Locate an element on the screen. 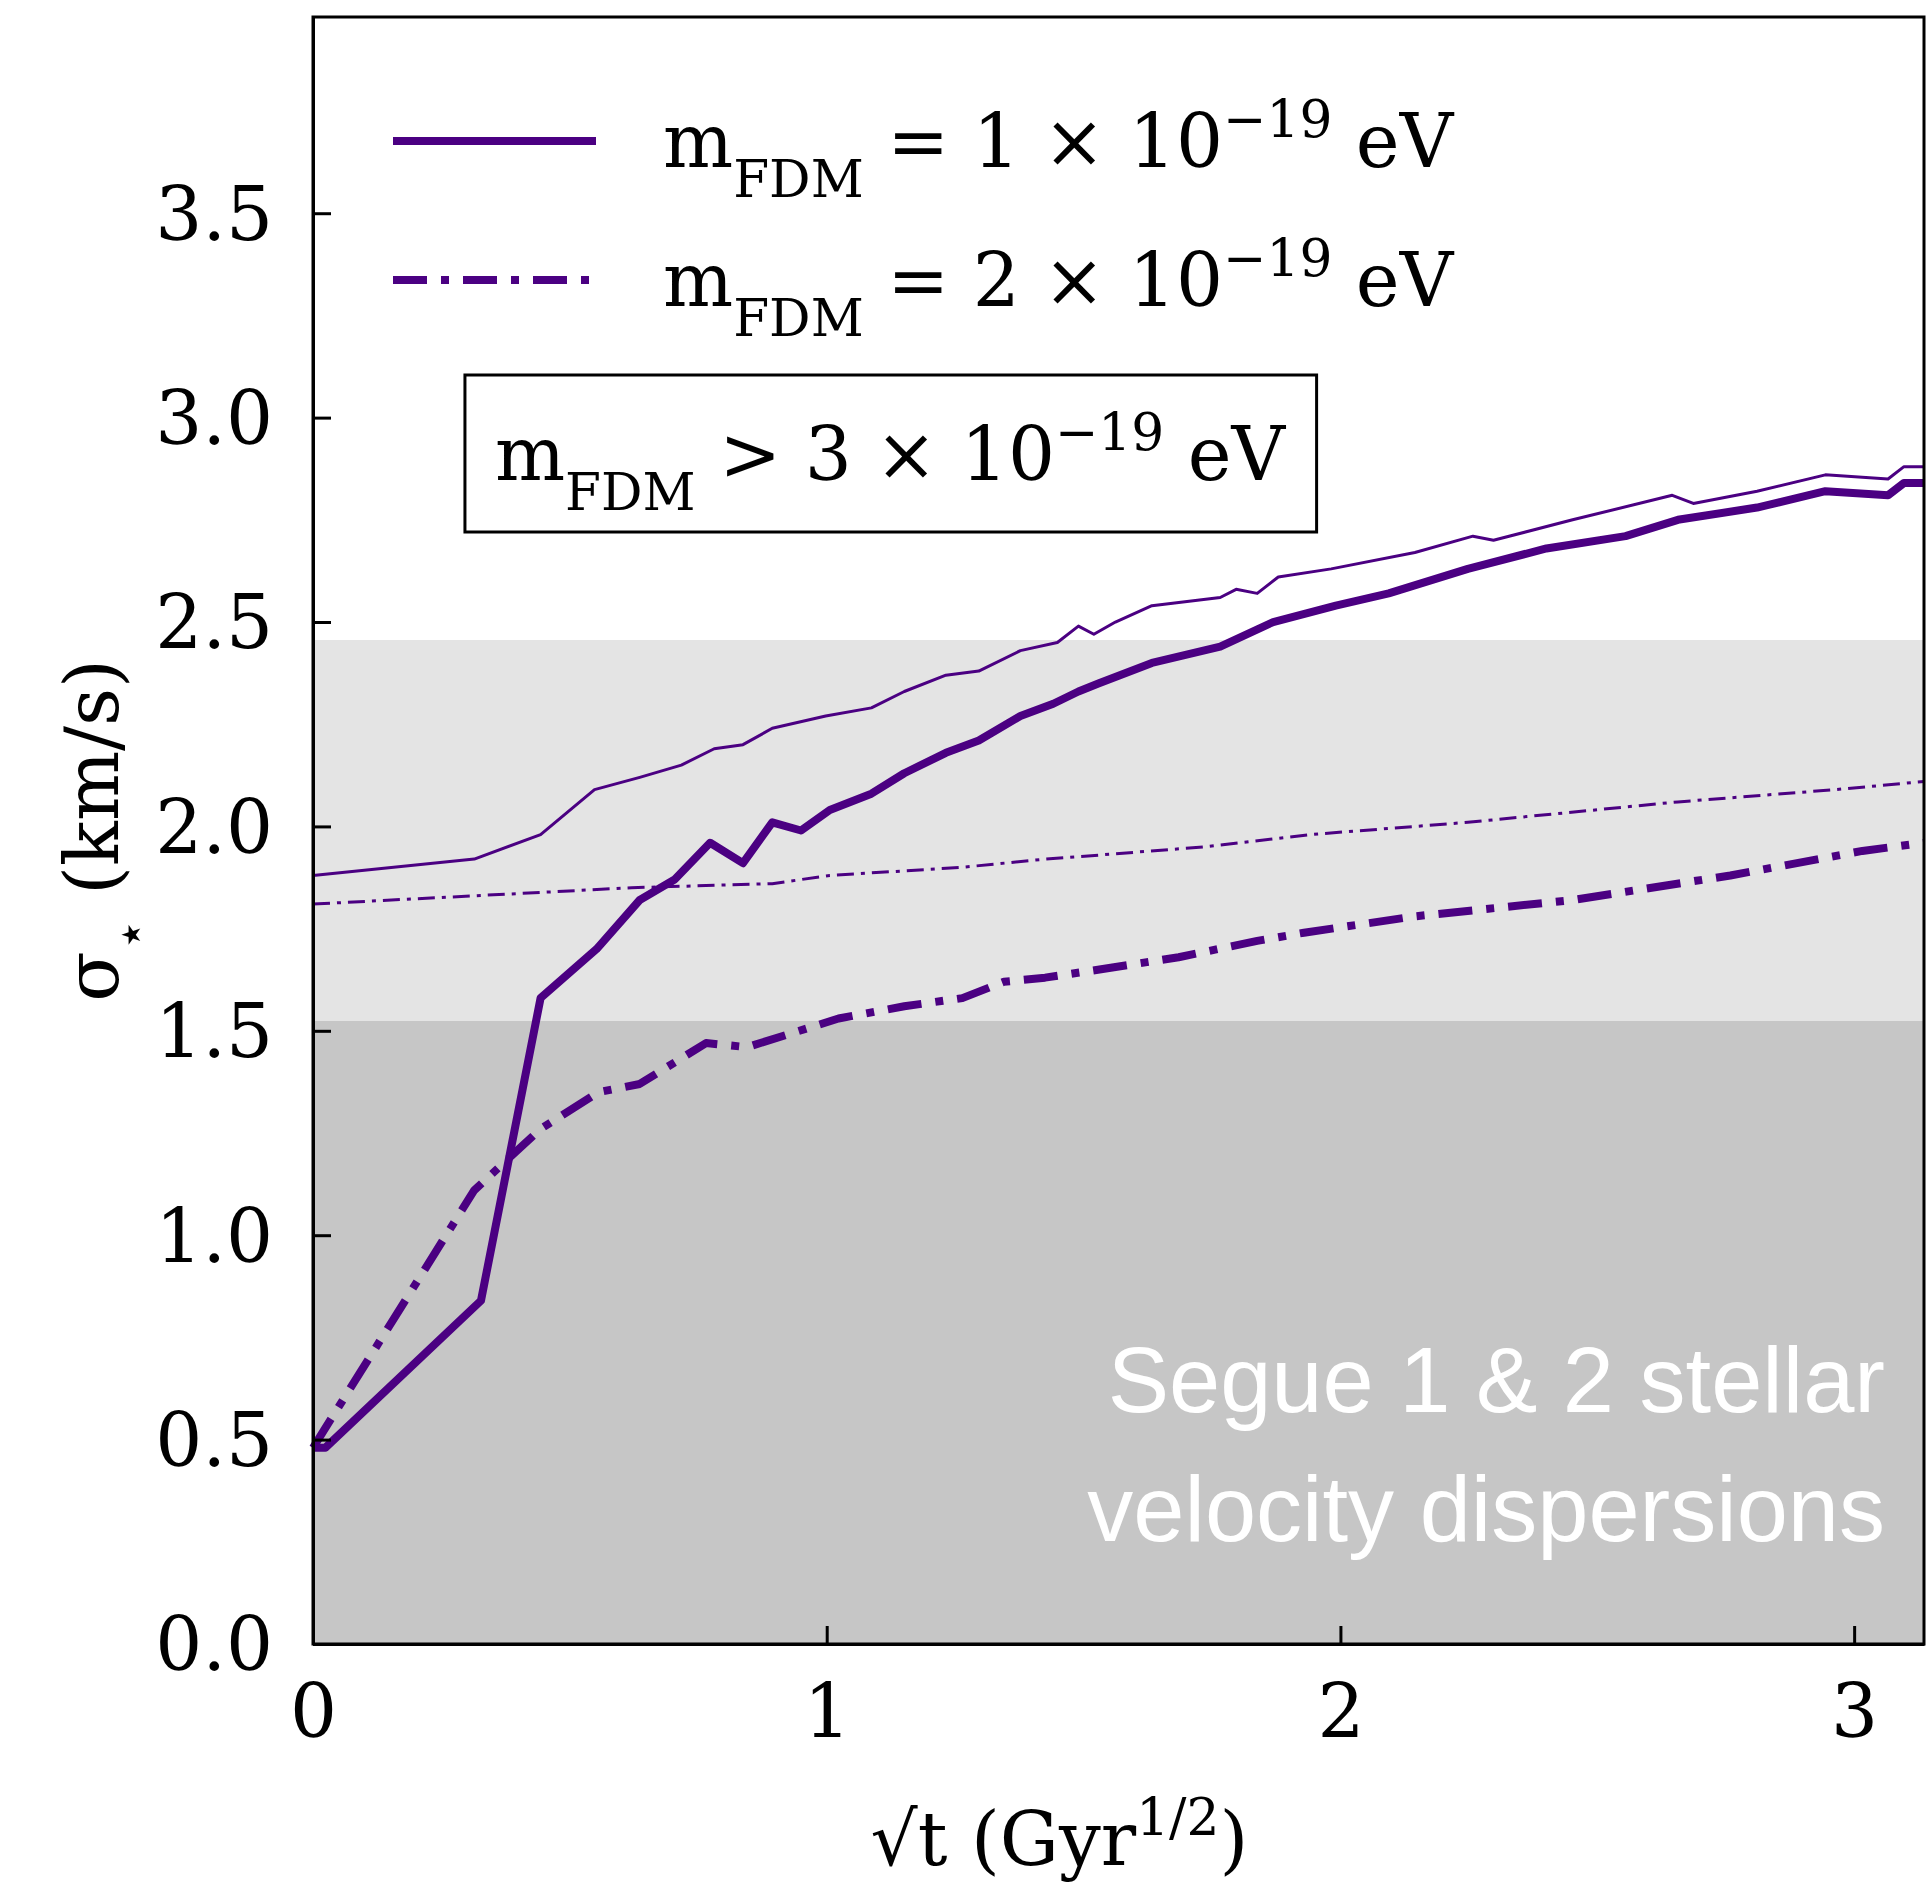  band-label: Segue 1 & 2 stellar velocity dispersions is located at coordinates (1486, 1444).